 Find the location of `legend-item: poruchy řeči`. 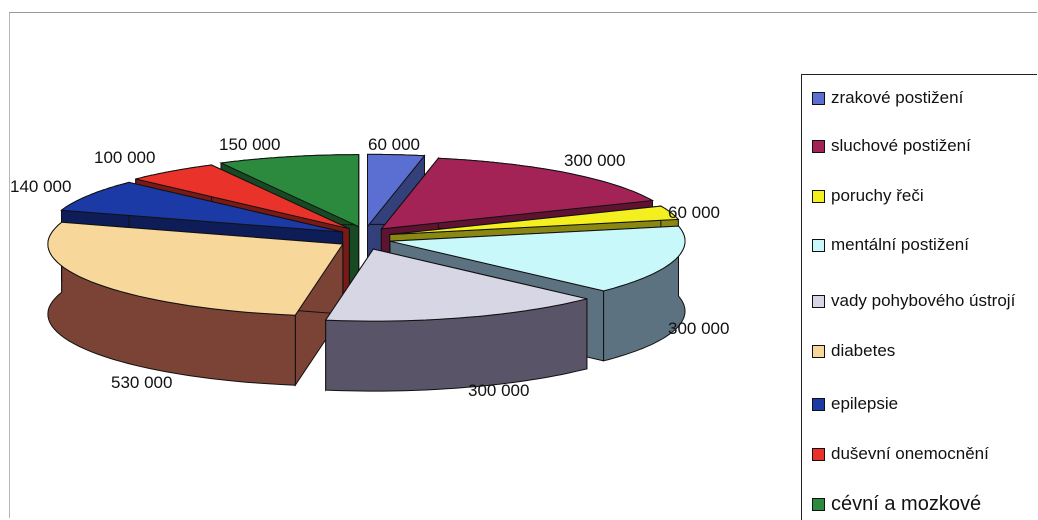

legend-item: poruchy řeči is located at coordinates (925, 196).